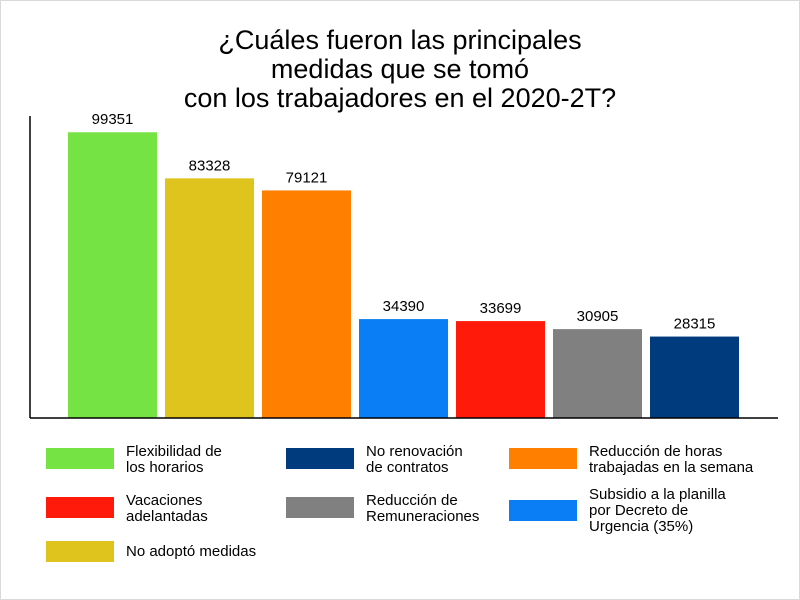  Describe the element at coordinates (657, 494) in the screenshot. I see `legend-label-line: Subsidio a la planilla` at that location.